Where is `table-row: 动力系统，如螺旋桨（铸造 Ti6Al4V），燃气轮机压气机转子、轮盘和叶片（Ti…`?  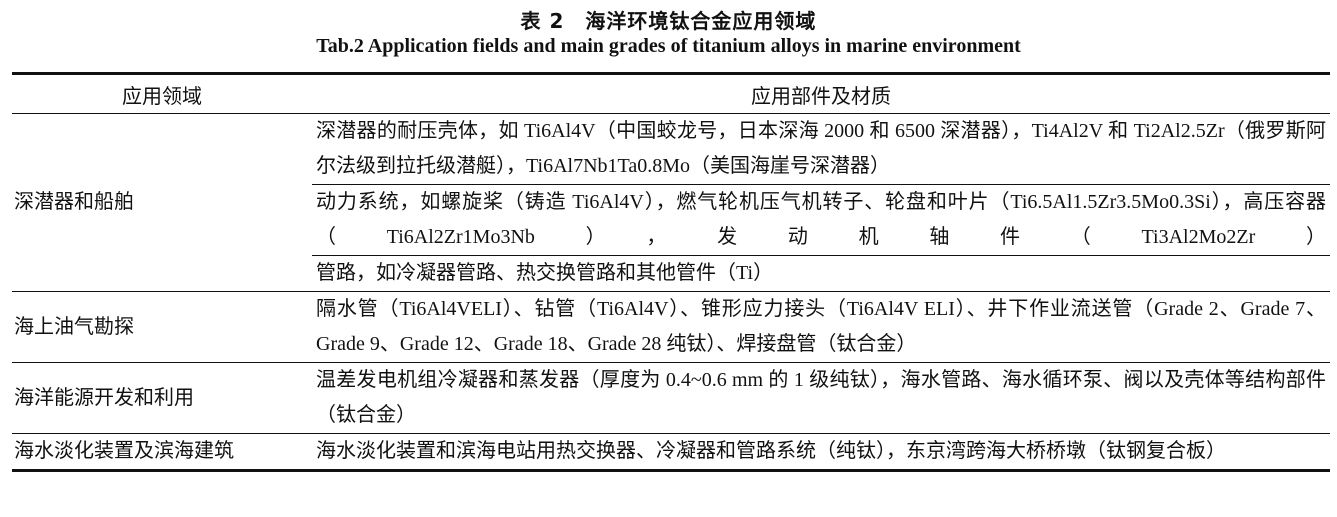 table-row: 动力系统，如螺旋桨（铸造 Ti6Al4V），燃气轮机压气机转子、轮盘和叶片（Ti… is located at coordinates (671, 220).